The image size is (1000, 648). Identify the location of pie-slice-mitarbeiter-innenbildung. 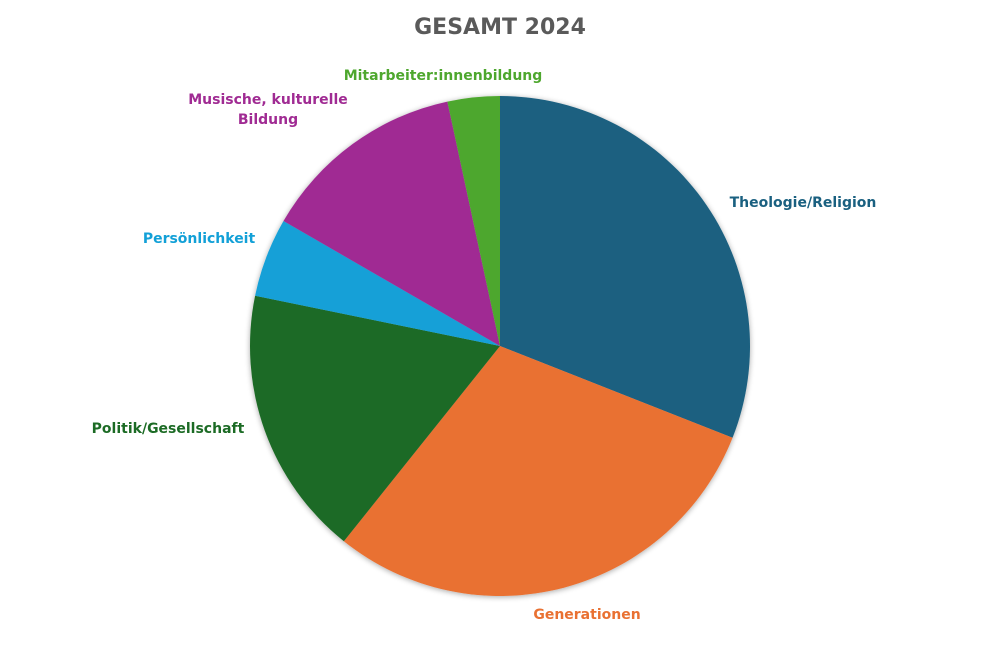
(473, 221).